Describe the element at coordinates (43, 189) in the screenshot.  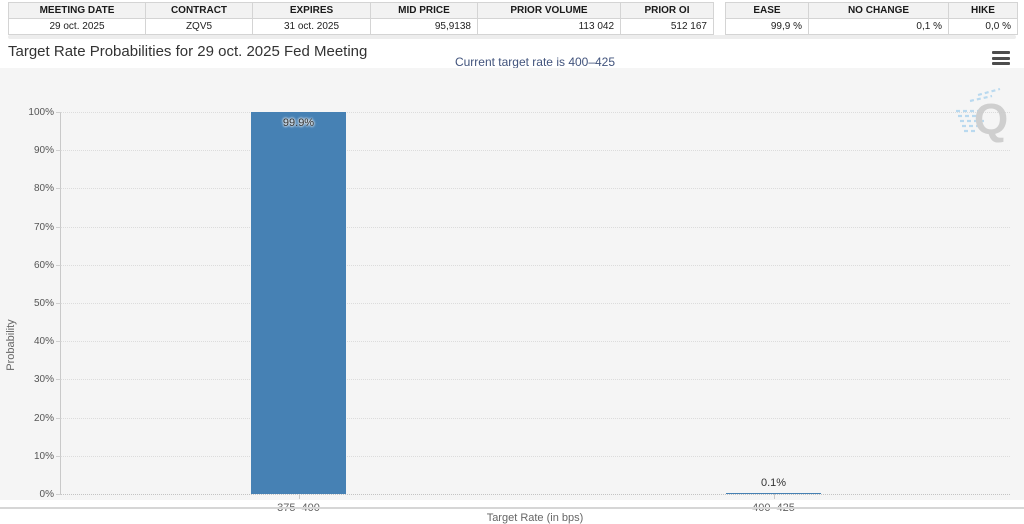
I see `y-axis-label-80: 80%` at that location.